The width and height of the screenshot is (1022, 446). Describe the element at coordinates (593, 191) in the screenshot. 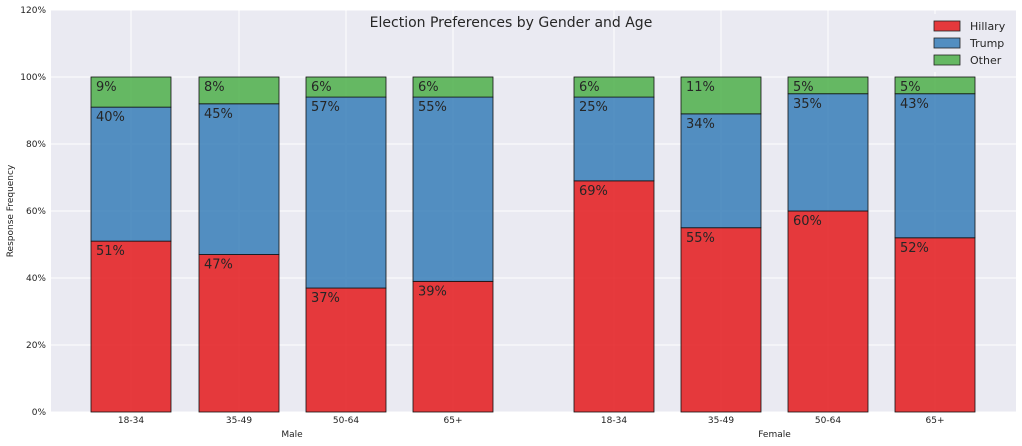

I see `bar-label-hillary: 69%` at that location.